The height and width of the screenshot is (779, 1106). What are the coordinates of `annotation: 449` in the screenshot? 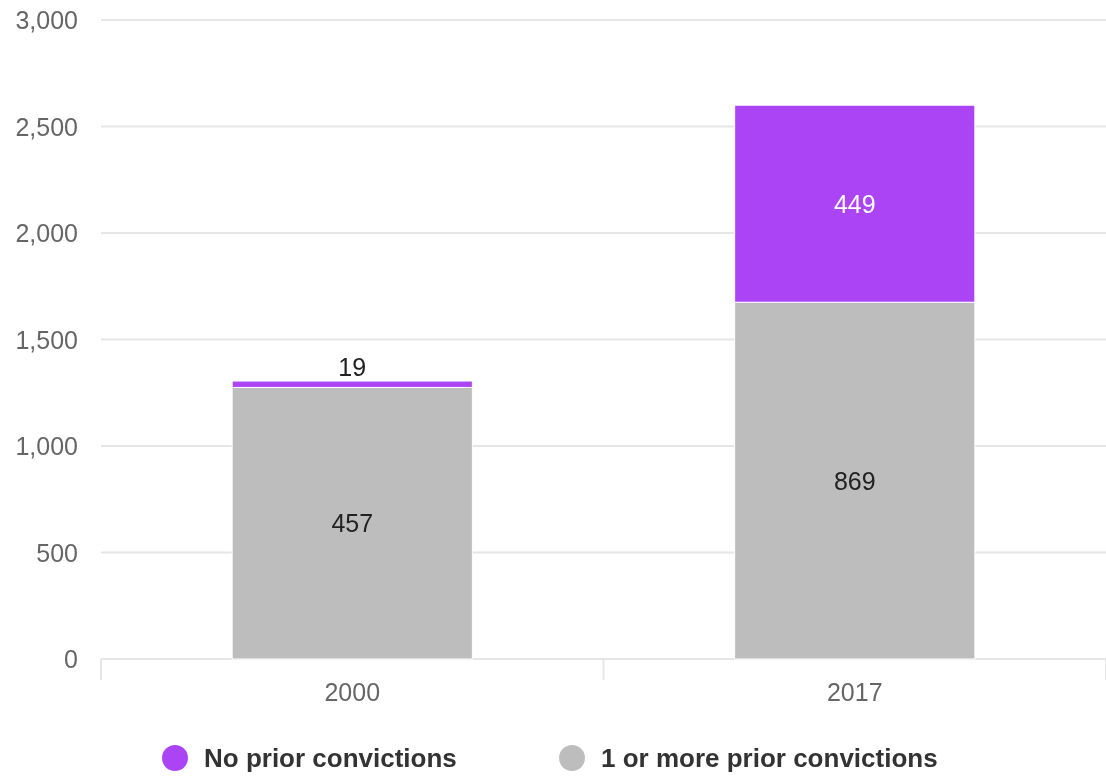 It's located at (854, 203).